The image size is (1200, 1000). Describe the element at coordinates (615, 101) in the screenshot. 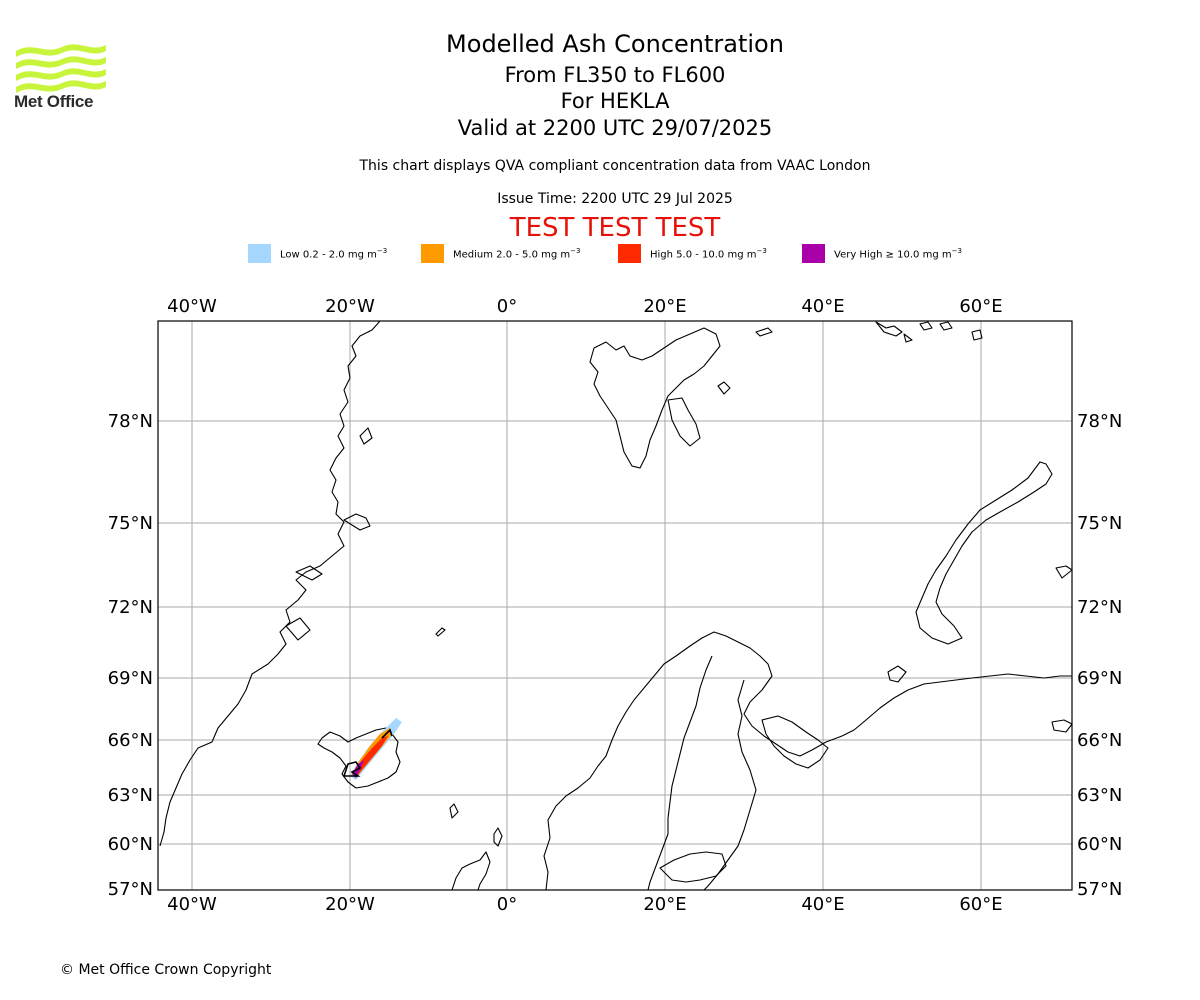

I see `volcano-name: For HEKLA` at that location.